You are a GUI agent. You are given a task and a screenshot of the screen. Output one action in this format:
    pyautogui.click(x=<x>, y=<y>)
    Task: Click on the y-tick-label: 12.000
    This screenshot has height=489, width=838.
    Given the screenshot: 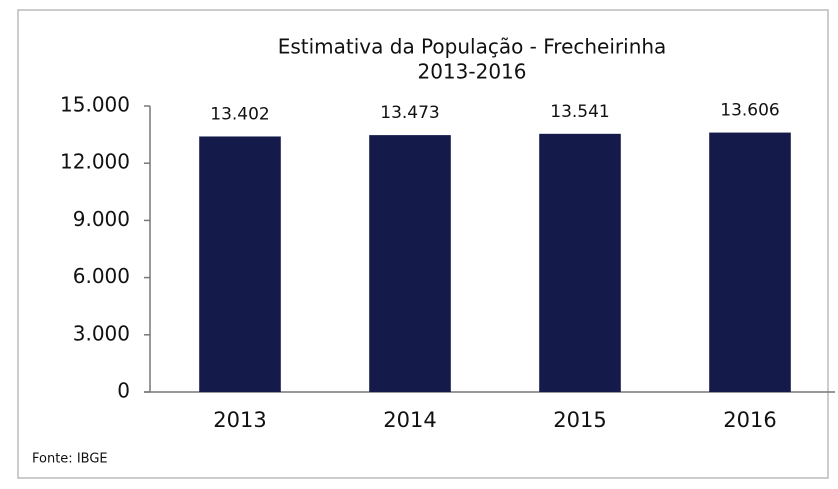 What is the action you would take?
    pyautogui.click(x=95, y=162)
    